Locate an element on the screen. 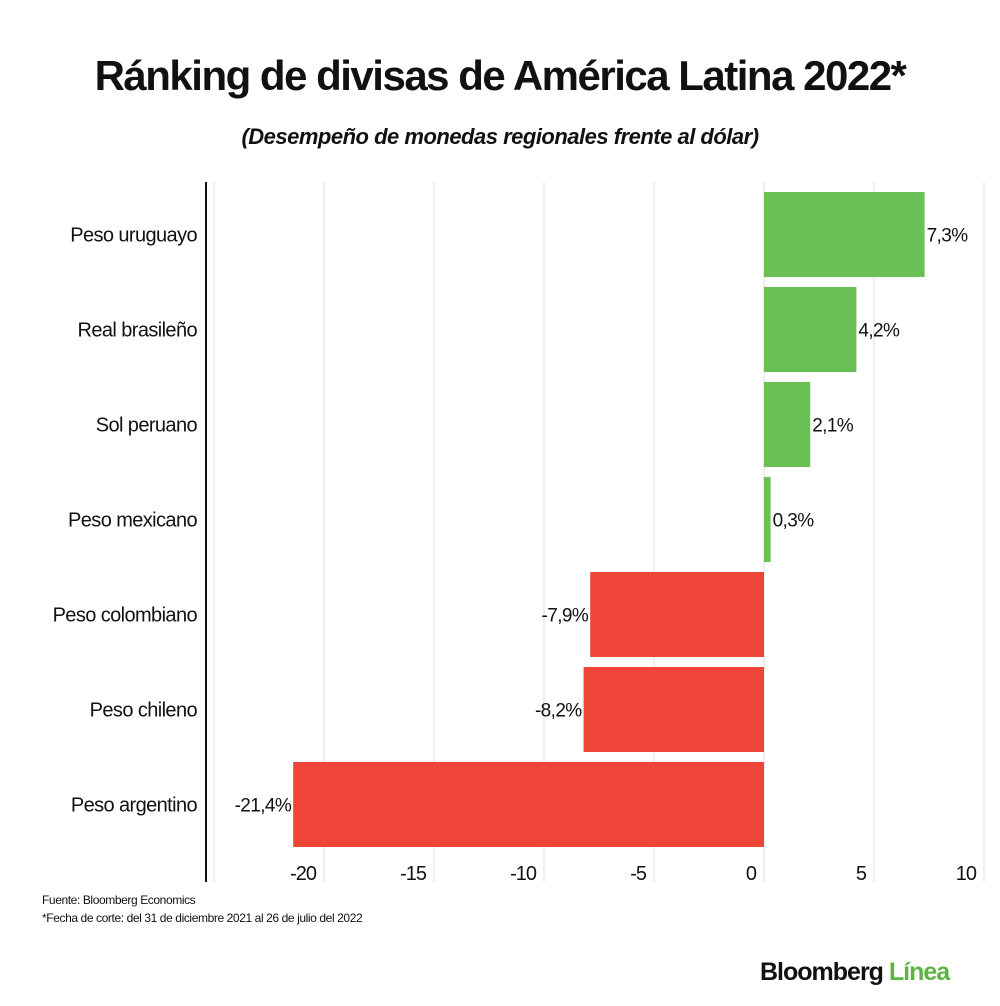 This screenshot has height=1006, width=1000. bloomberg-linea-logo: Bloomberg Línea is located at coordinates (855, 972).